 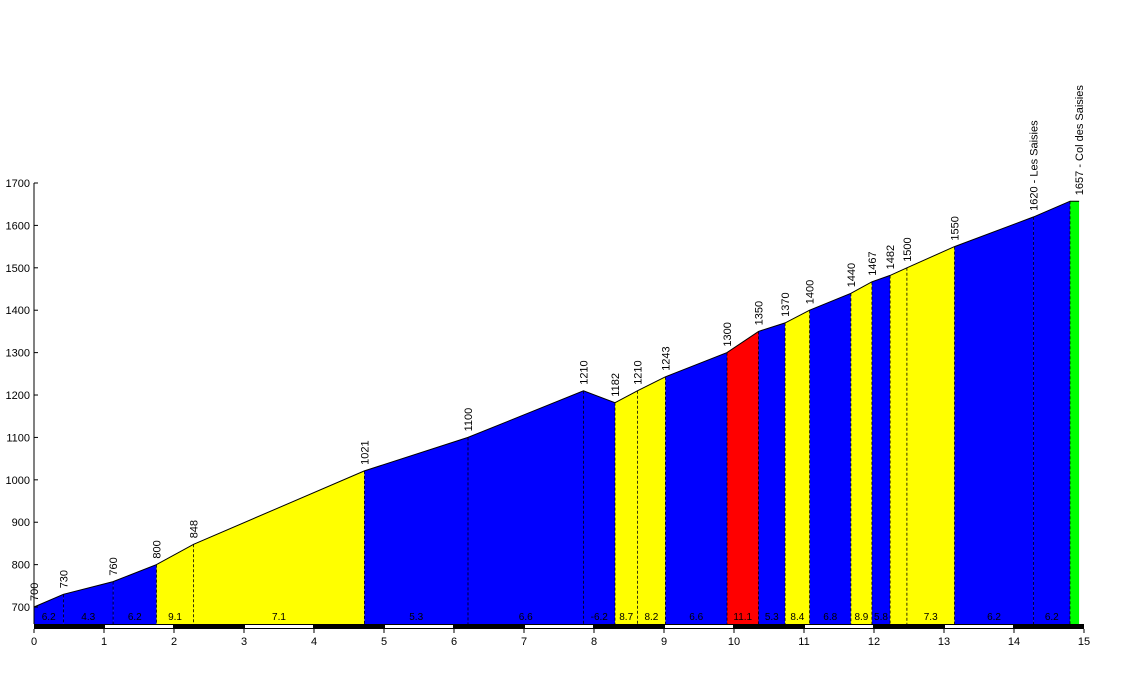 I want to click on x-tick-label: 0, so click(x=34, y=642).